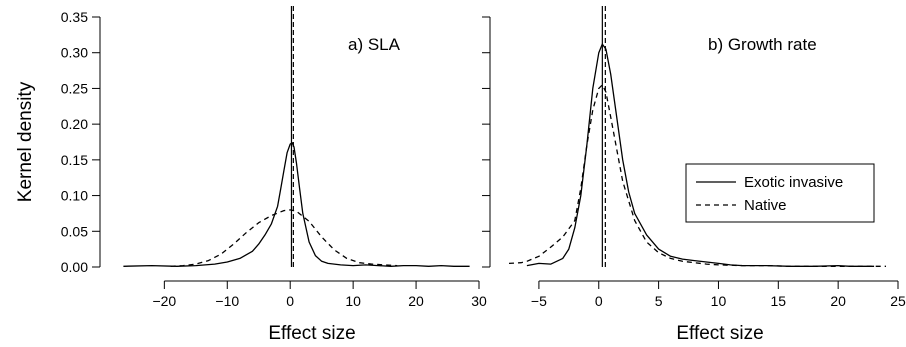 This screenshot has width=906, height=347. I want to click on y-tick-label: 0.15, so click(74, 160).